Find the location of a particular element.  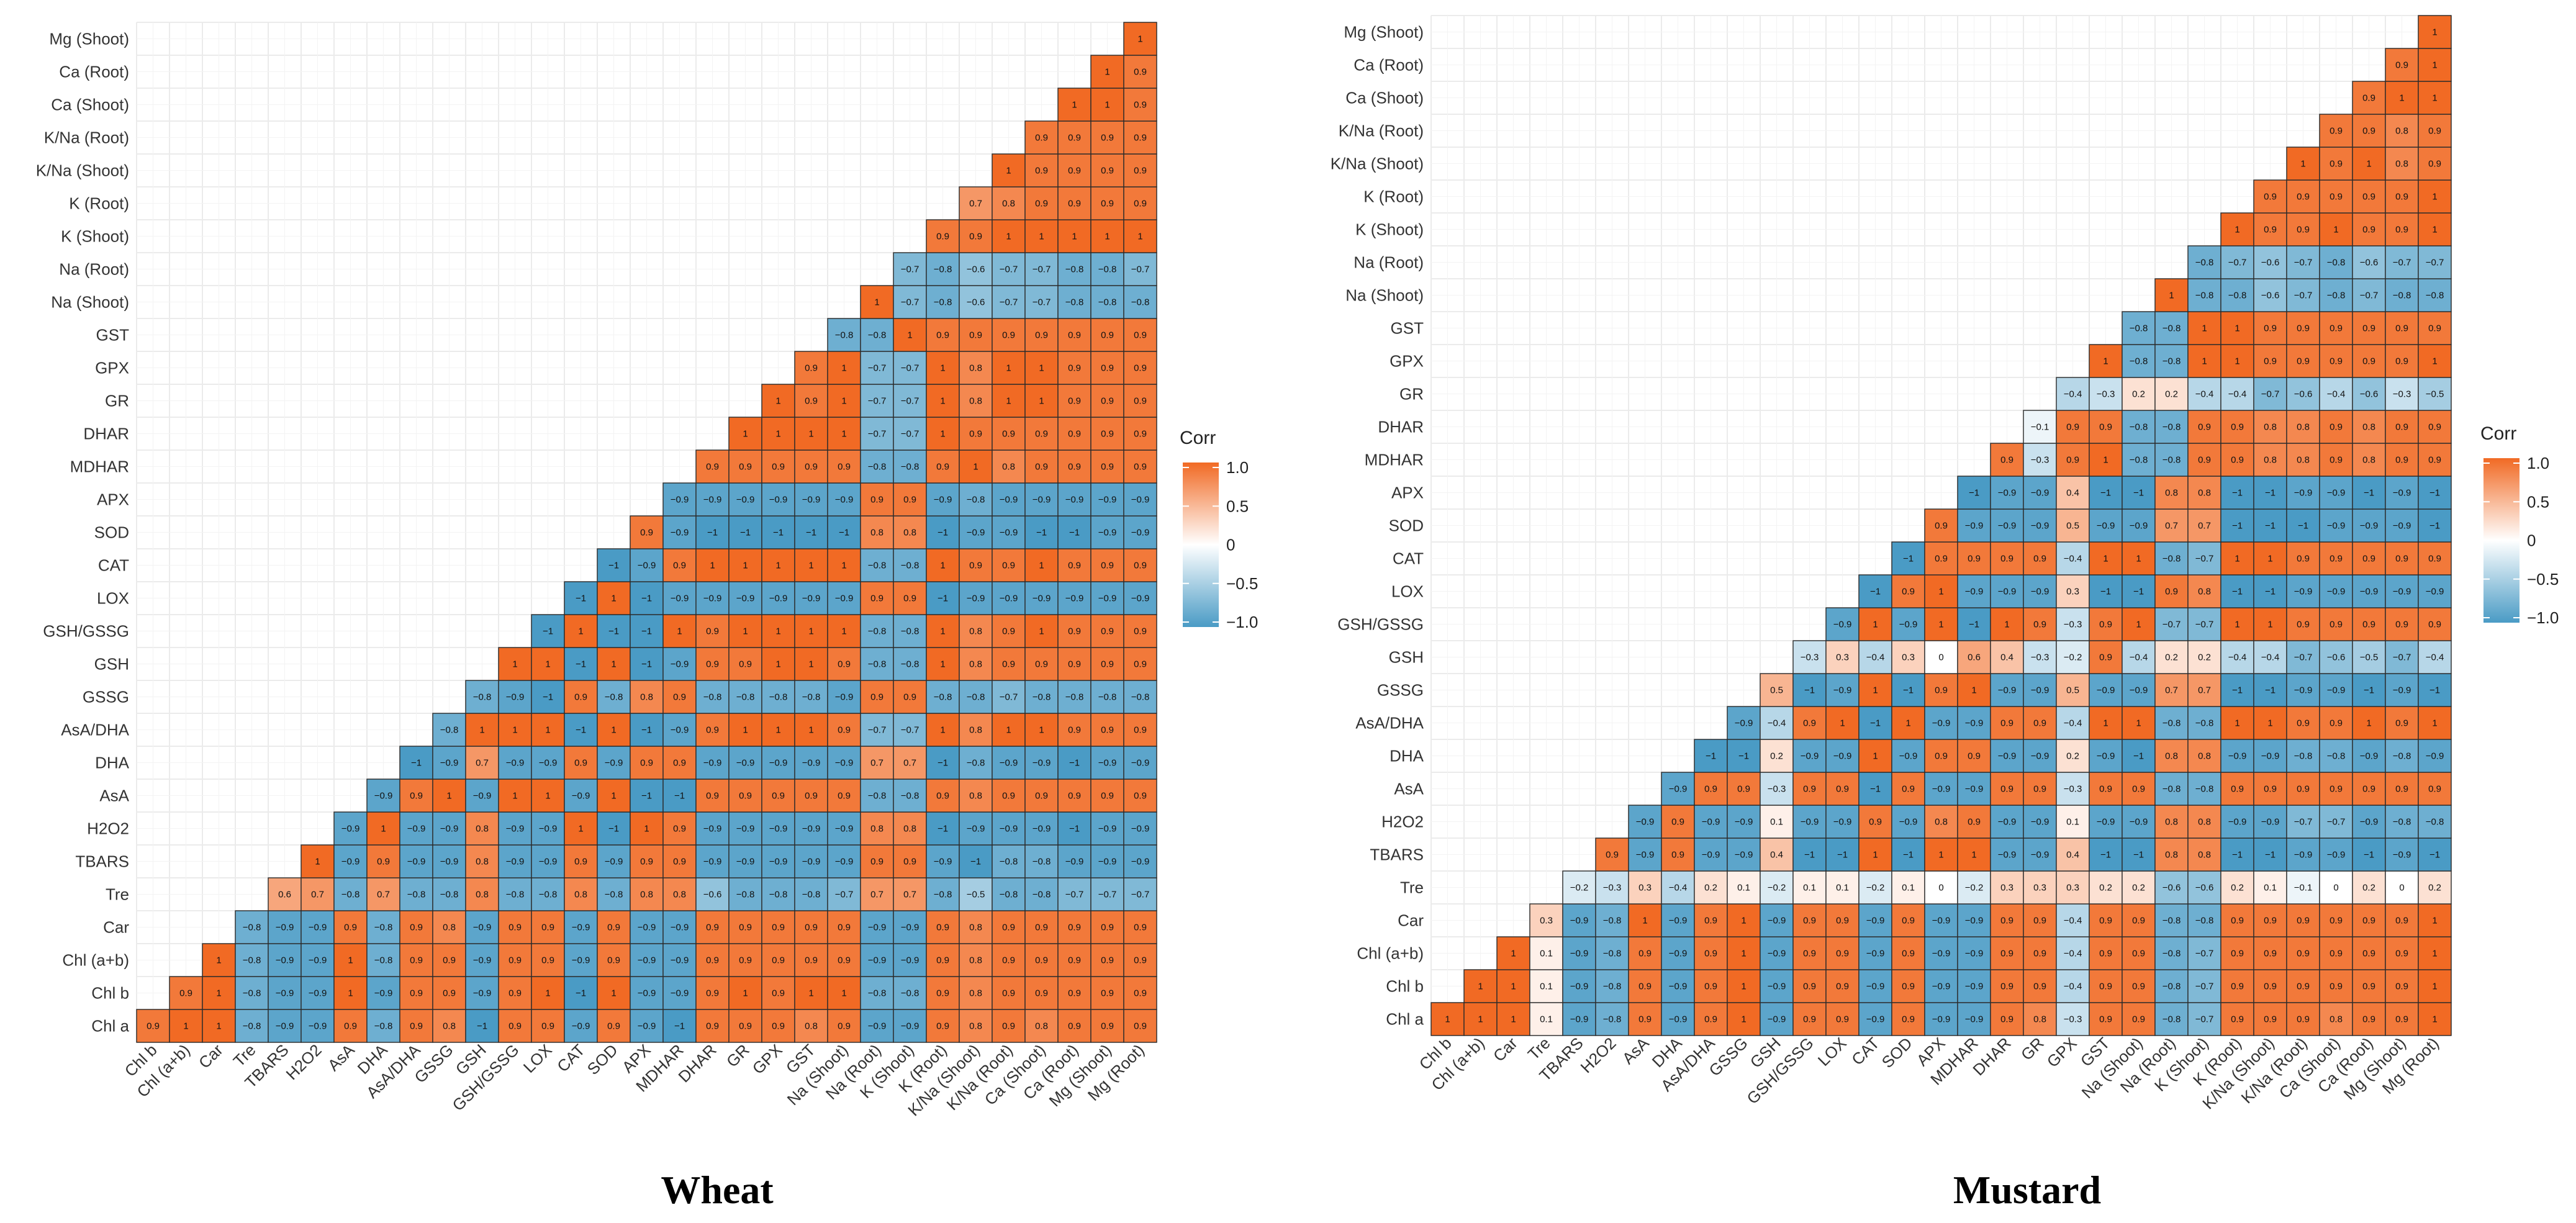

cell-value-label: 0.7 is located at coordinates (2204, 526).